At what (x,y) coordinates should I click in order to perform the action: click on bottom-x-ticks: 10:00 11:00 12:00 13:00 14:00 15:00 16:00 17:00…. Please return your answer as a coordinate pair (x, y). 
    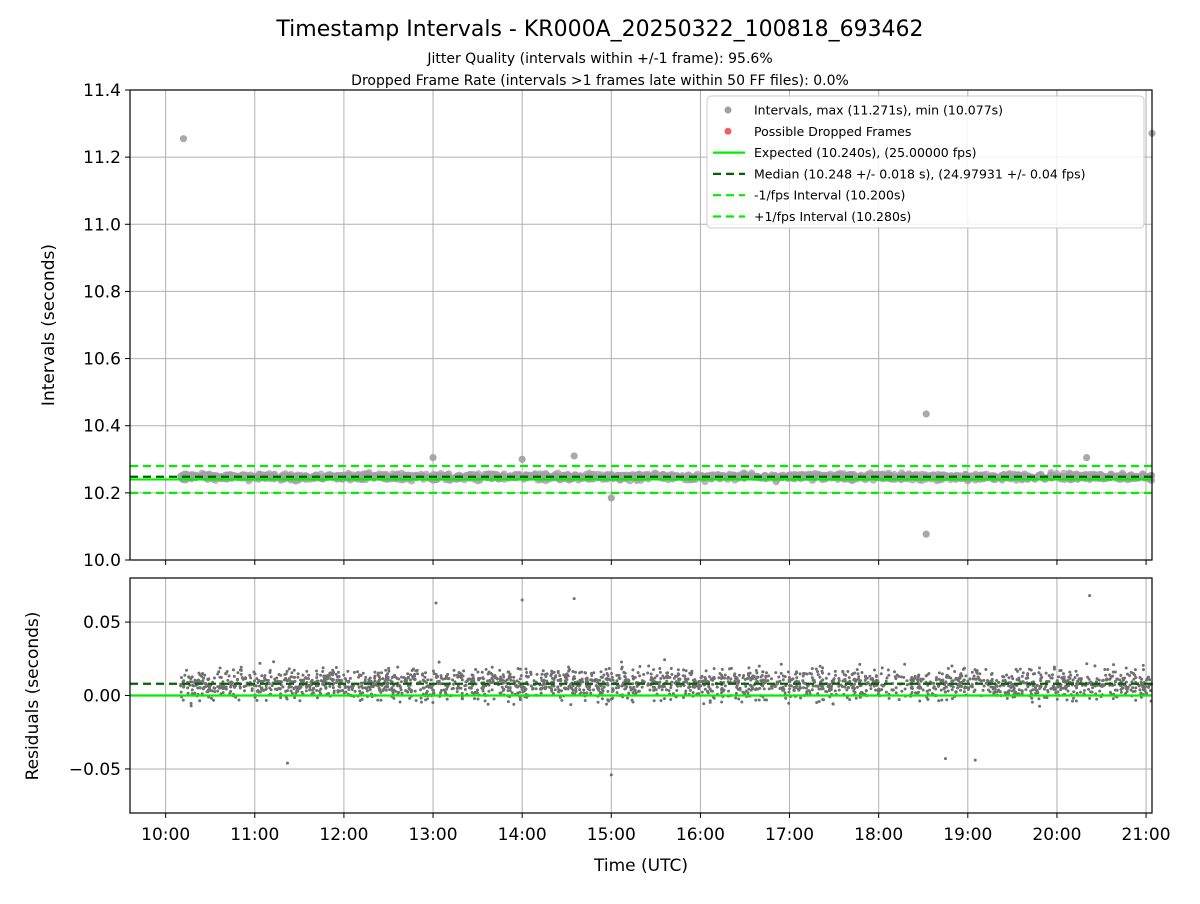
    Looking at the image, I should click on (656, 829).